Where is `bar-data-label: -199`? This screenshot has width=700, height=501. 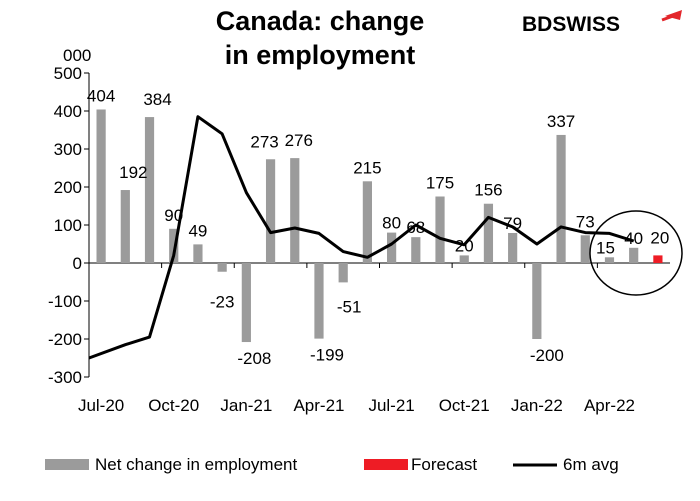 bar-data-label: -199 is located at coordinates (327, 355).